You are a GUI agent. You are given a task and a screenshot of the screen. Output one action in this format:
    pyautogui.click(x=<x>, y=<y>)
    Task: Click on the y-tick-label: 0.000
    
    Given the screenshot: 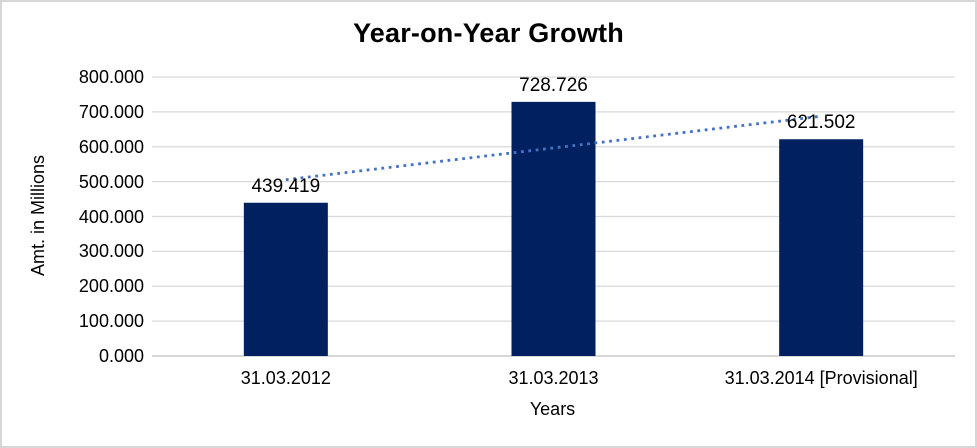 What is the action you would take?
    pyautogui.click(x=121, y=356)
    